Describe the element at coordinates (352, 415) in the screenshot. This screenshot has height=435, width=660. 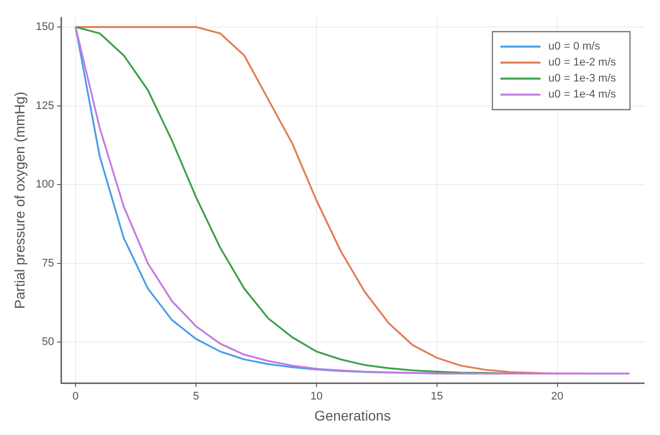
I see `x-axis-title: Generations` at that location.